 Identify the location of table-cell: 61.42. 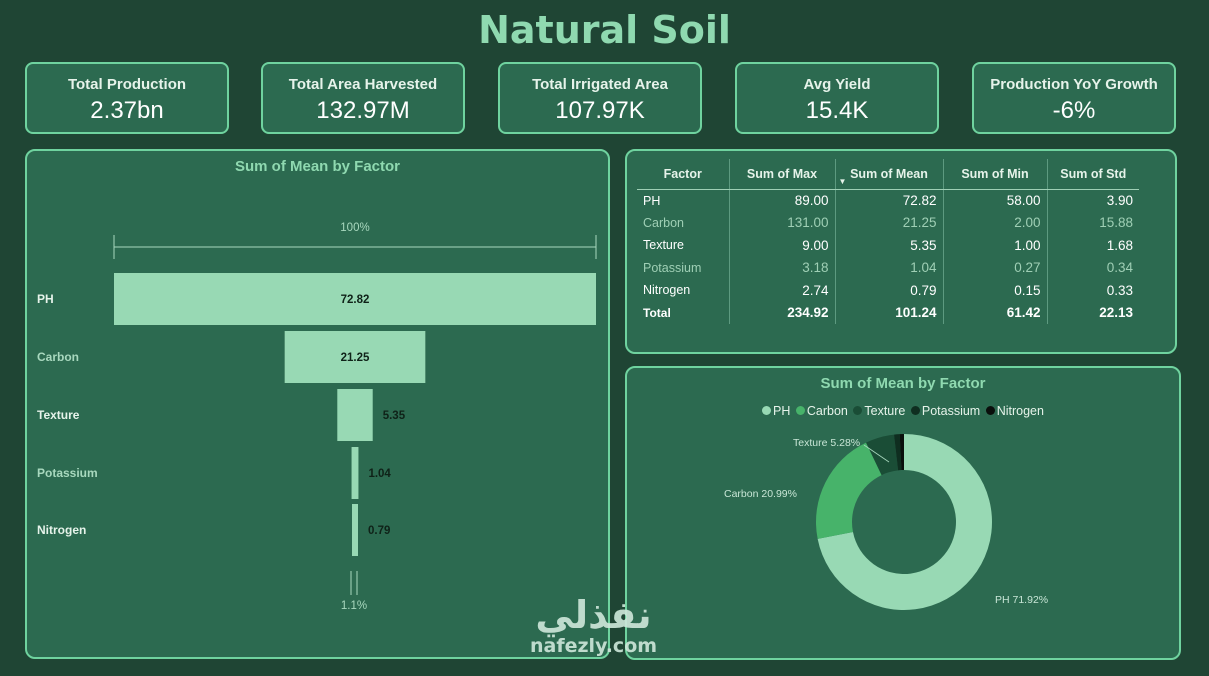
(994, 312).